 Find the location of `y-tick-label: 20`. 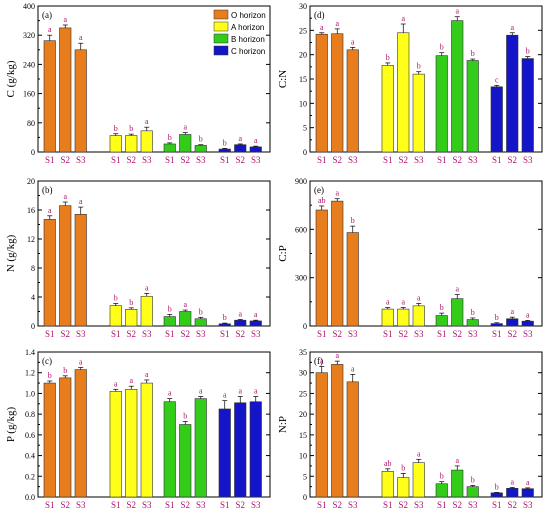

y-tick-label: 20 is located at coordinates (303, 55).